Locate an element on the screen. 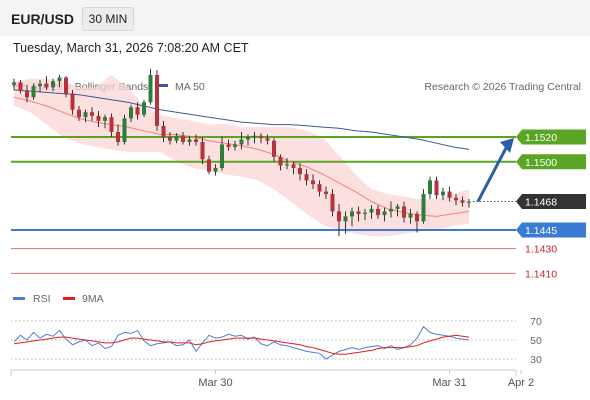 The height and width of the screenshot is (400, 590). ma50-line is located at coordinates (241, 119).